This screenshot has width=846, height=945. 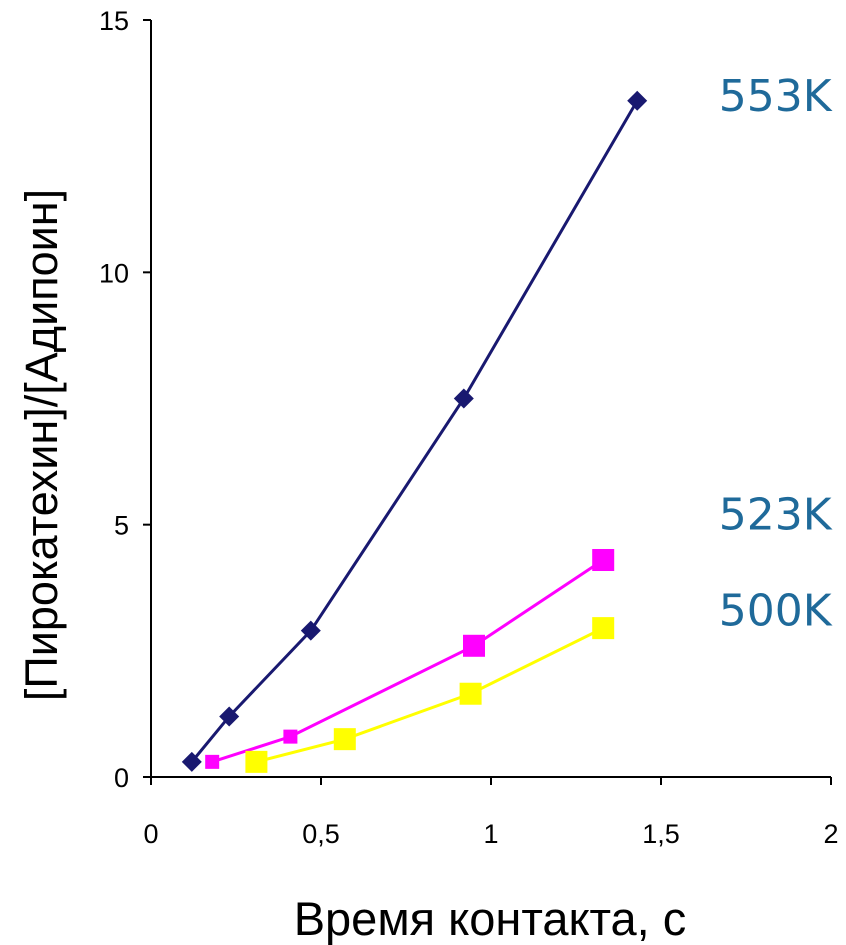 What do you see at coordinates (776, 354) in the screenshot?
I see `annotation-layer: 553K 523K 500K` at bounding box center [776, 354].